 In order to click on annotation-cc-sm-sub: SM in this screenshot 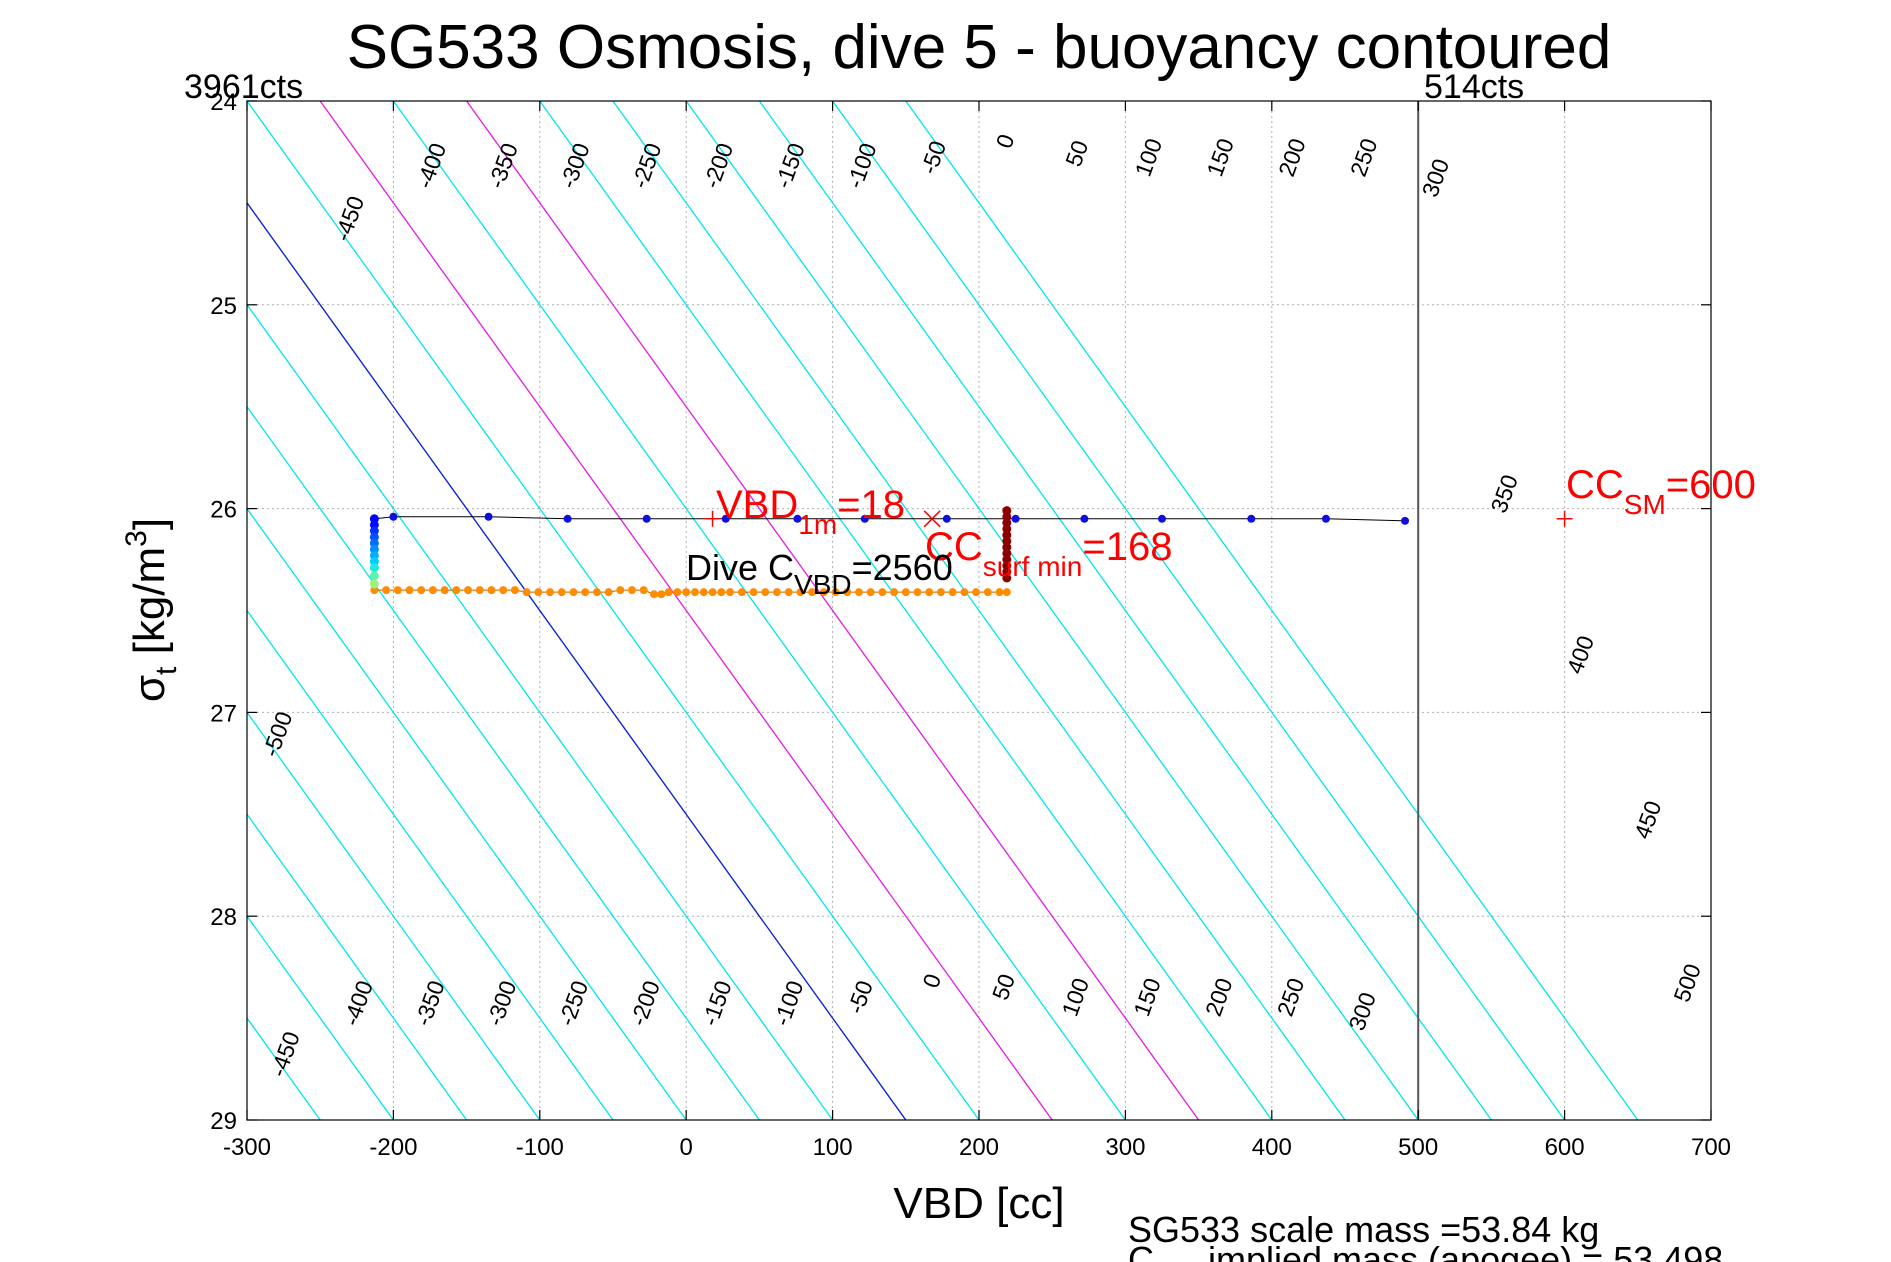, I will do `click(1645, 504)`.